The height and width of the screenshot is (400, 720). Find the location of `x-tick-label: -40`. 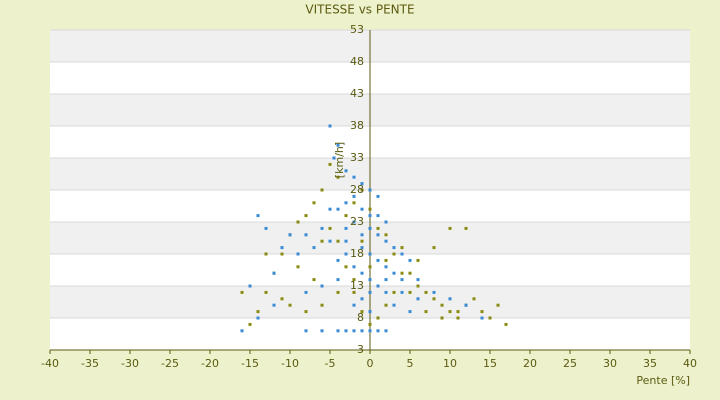

x-tick-label: -40 is located at coordinates (50, 363).